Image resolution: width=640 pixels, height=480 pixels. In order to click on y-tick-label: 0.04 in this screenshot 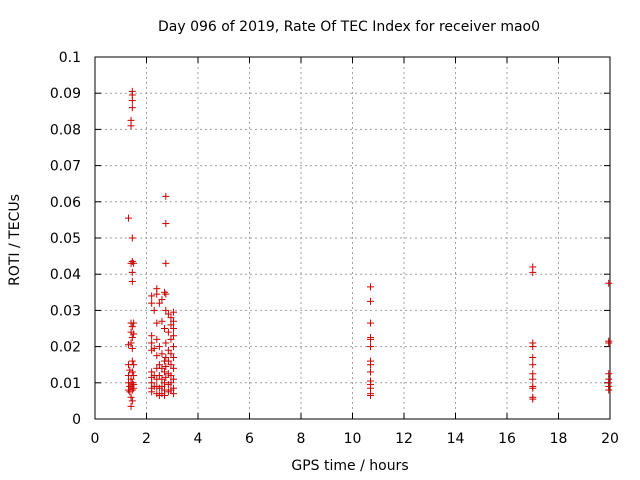, I will do `click(65, 275)`.